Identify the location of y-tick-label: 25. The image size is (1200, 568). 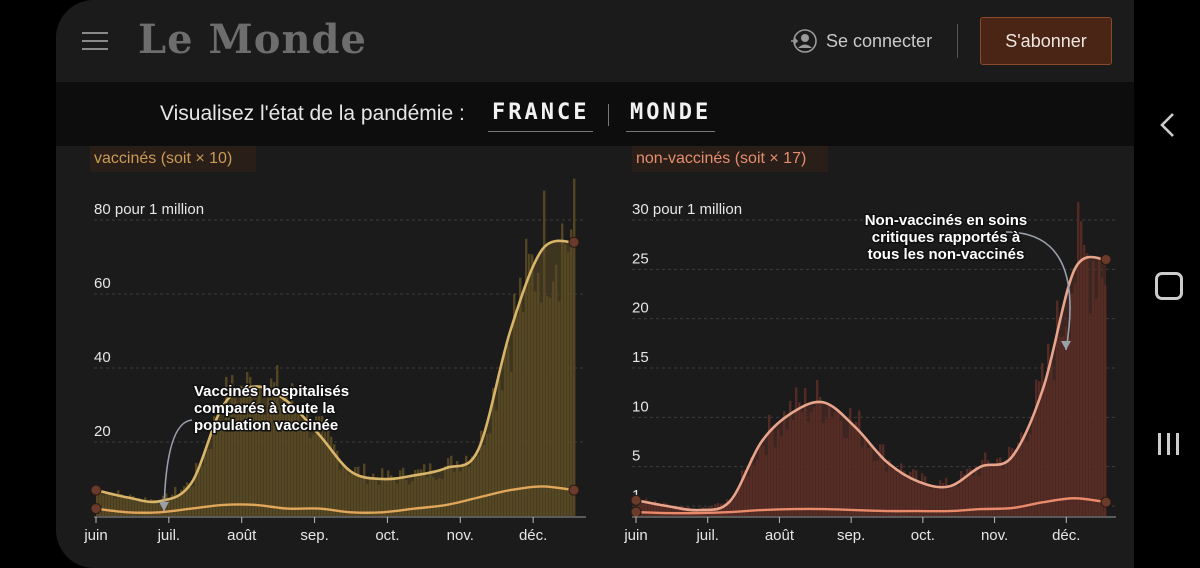
(640, 258).